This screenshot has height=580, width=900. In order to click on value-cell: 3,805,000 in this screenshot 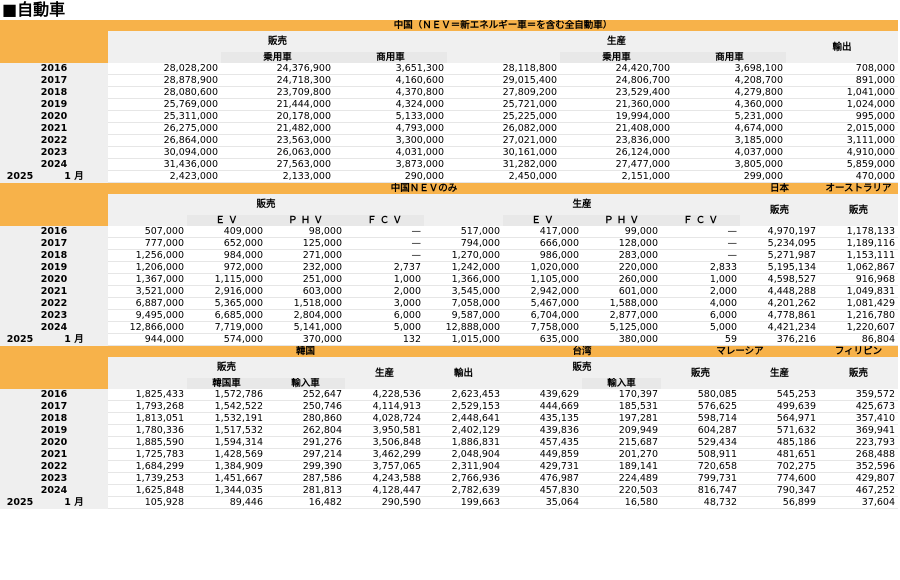, I will do `click(729, 164)`.